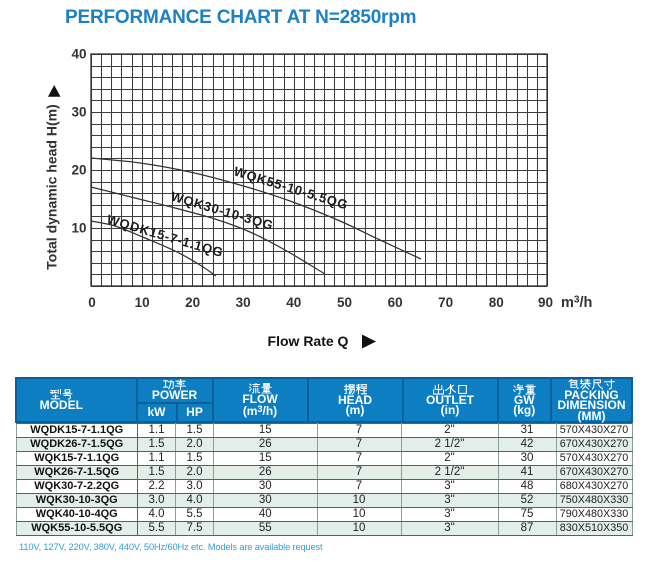 This screenshot has width=650, height=579. Describe the element at coordinates (445, 302) in the screenshot. I see `svg-text: 70` at that location.